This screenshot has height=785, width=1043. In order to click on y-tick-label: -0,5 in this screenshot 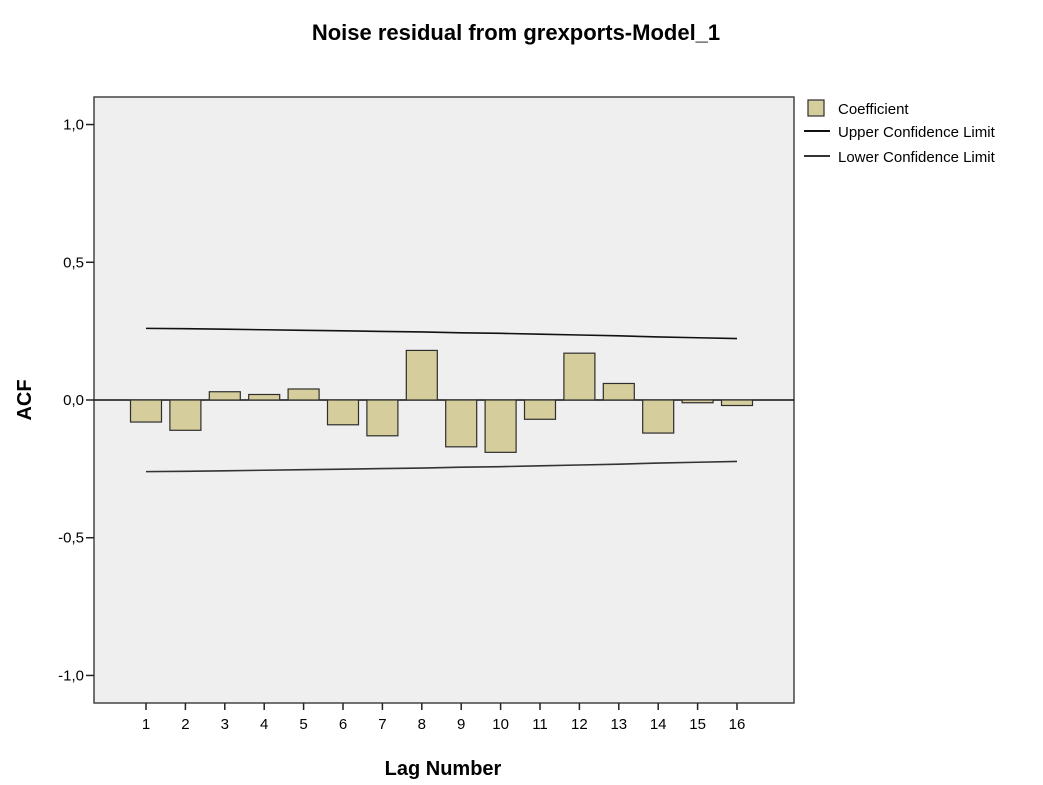, I will do `click(71, 538)`.